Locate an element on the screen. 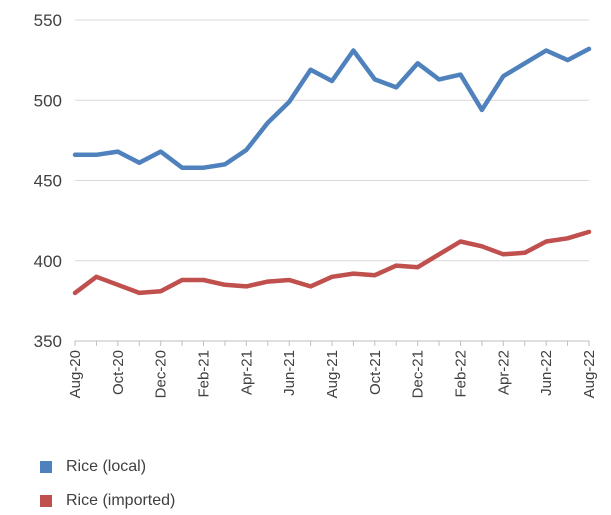 The height and width of the screenshot is (515, 611). y-tick-label: 500 is located at coordinates (48, 100).